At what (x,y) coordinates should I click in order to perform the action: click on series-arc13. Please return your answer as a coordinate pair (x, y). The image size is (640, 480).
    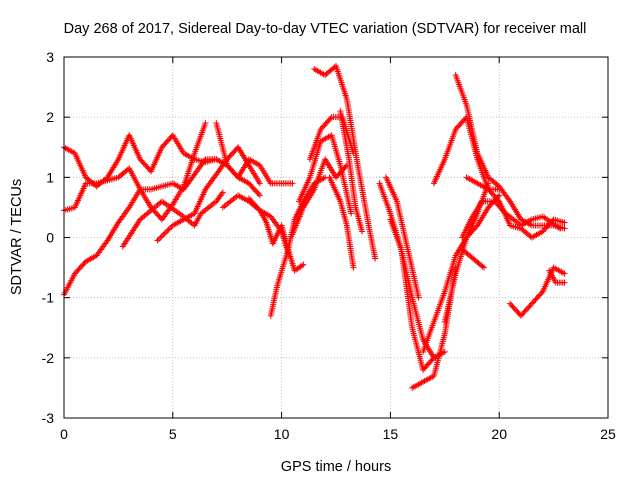
    Looking at the image, I should click on (345, 162).